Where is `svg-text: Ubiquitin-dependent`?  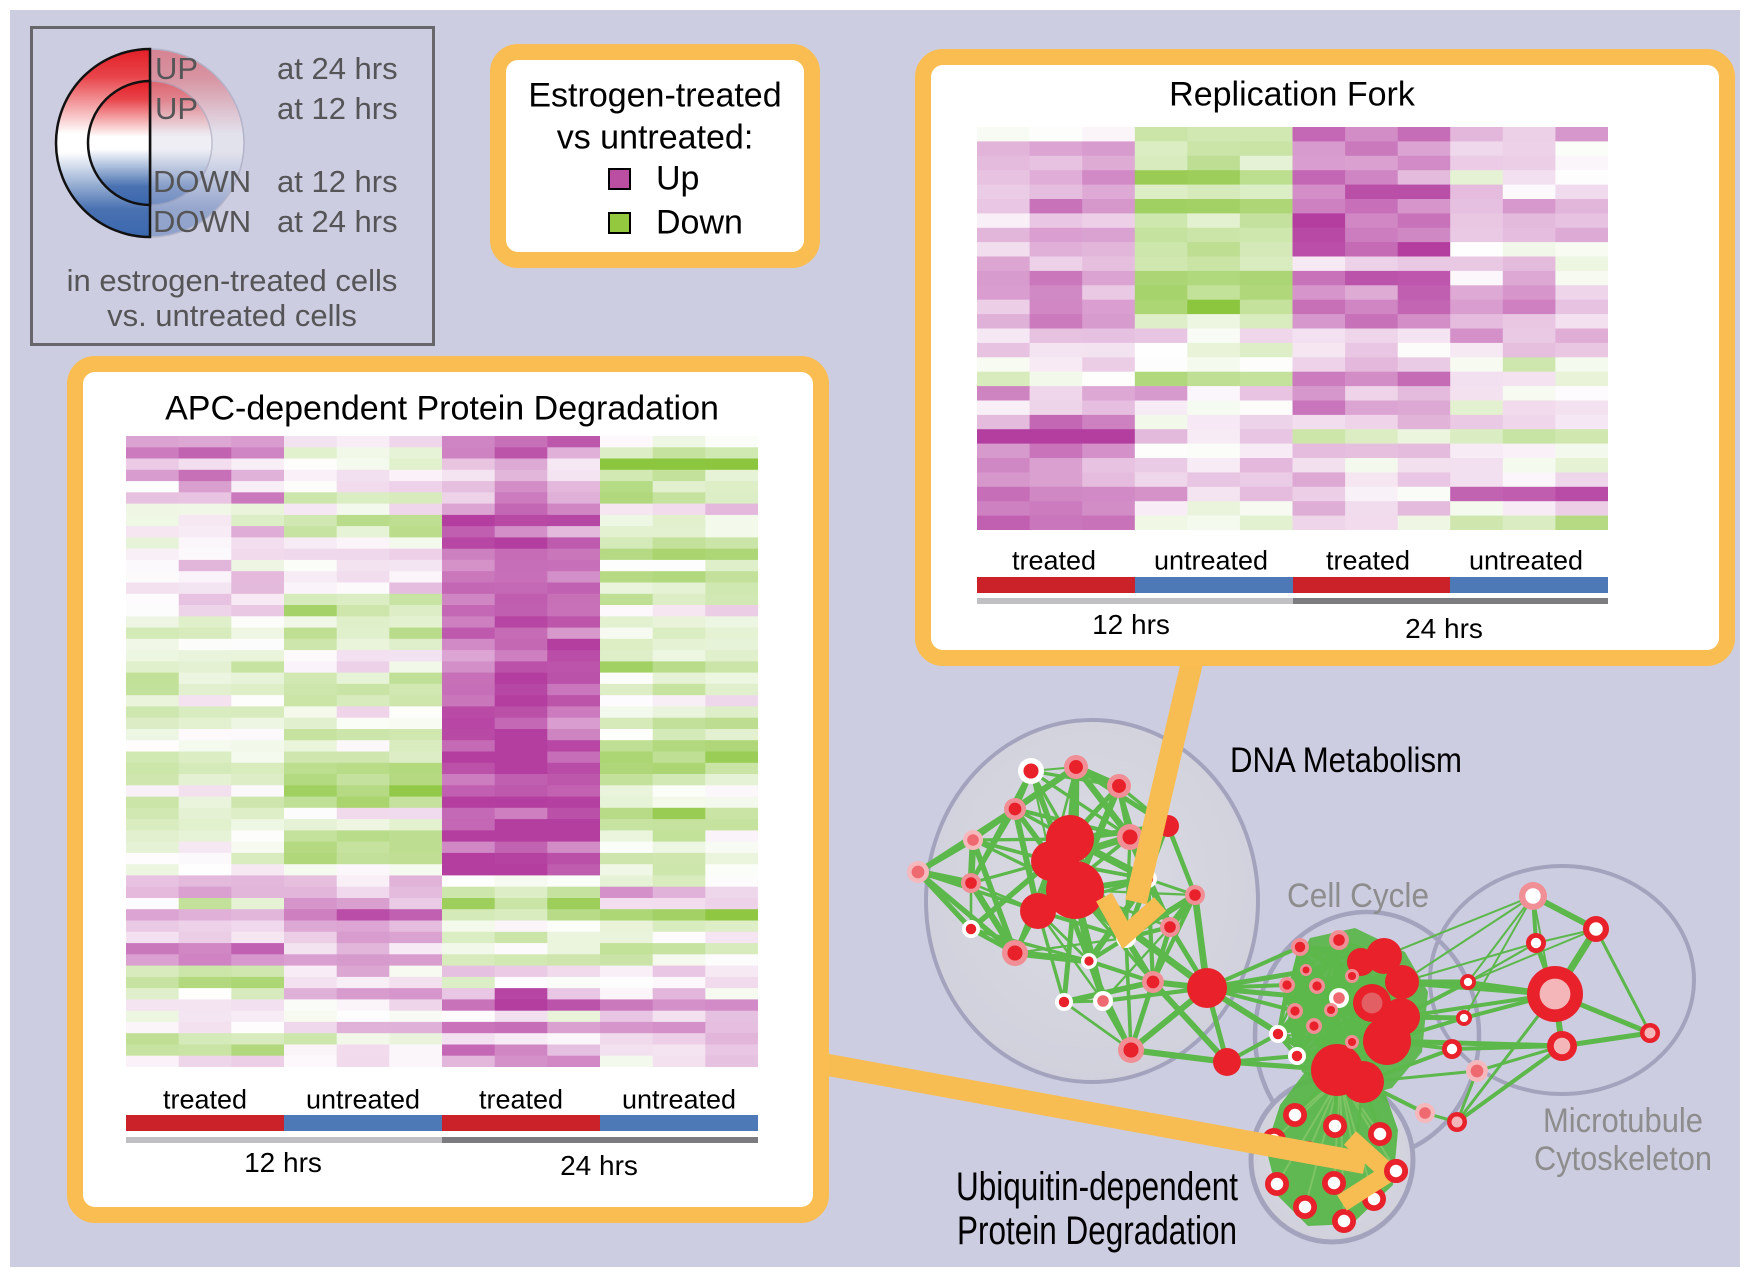
svg-text: Ubiquitin-dependent is located at coordinates (1097, 1187).